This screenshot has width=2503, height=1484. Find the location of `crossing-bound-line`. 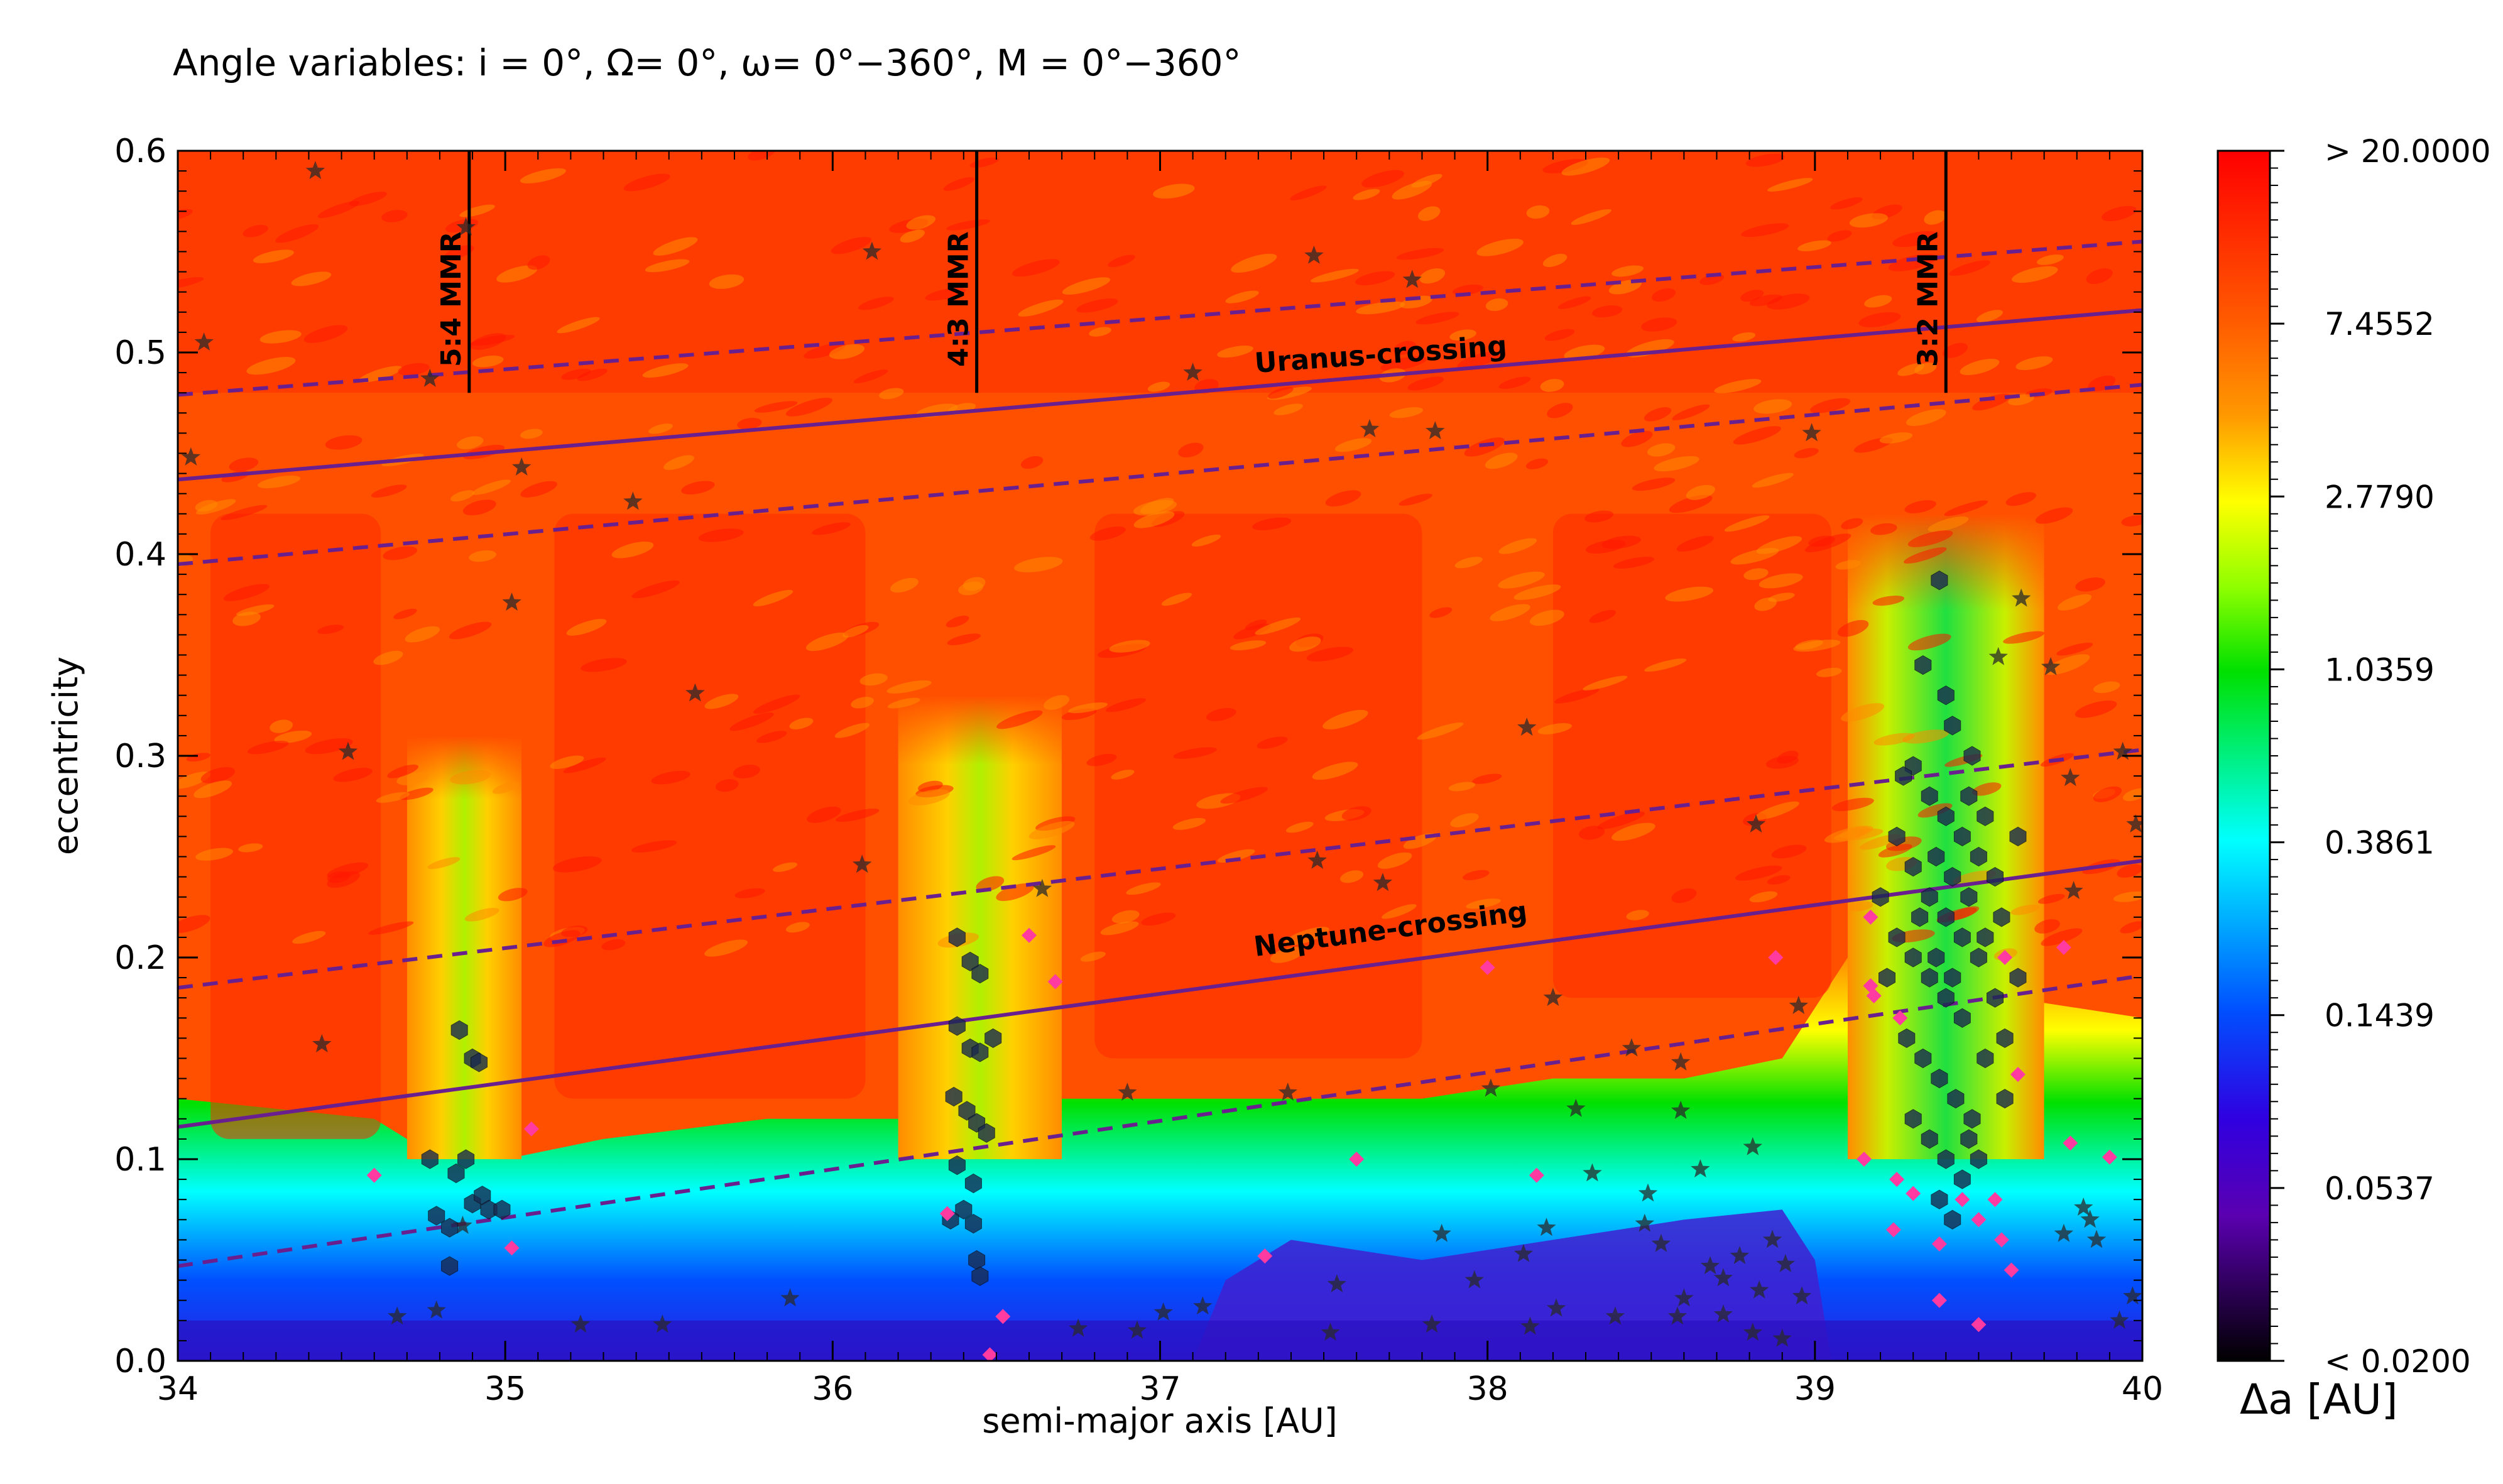

crossing-bound-line is located at coordinates (1160, 475).